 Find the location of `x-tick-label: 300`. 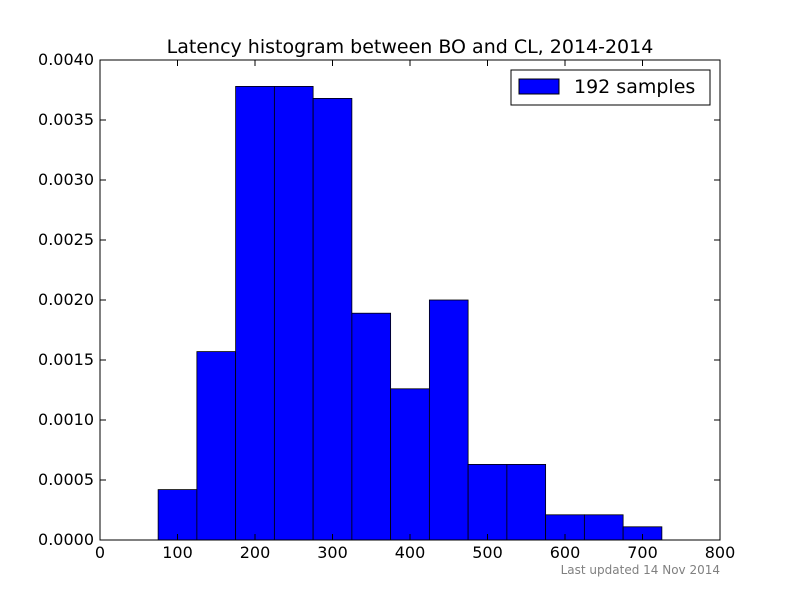

x-tick-label: 300 is located at coordinates (332, 552).